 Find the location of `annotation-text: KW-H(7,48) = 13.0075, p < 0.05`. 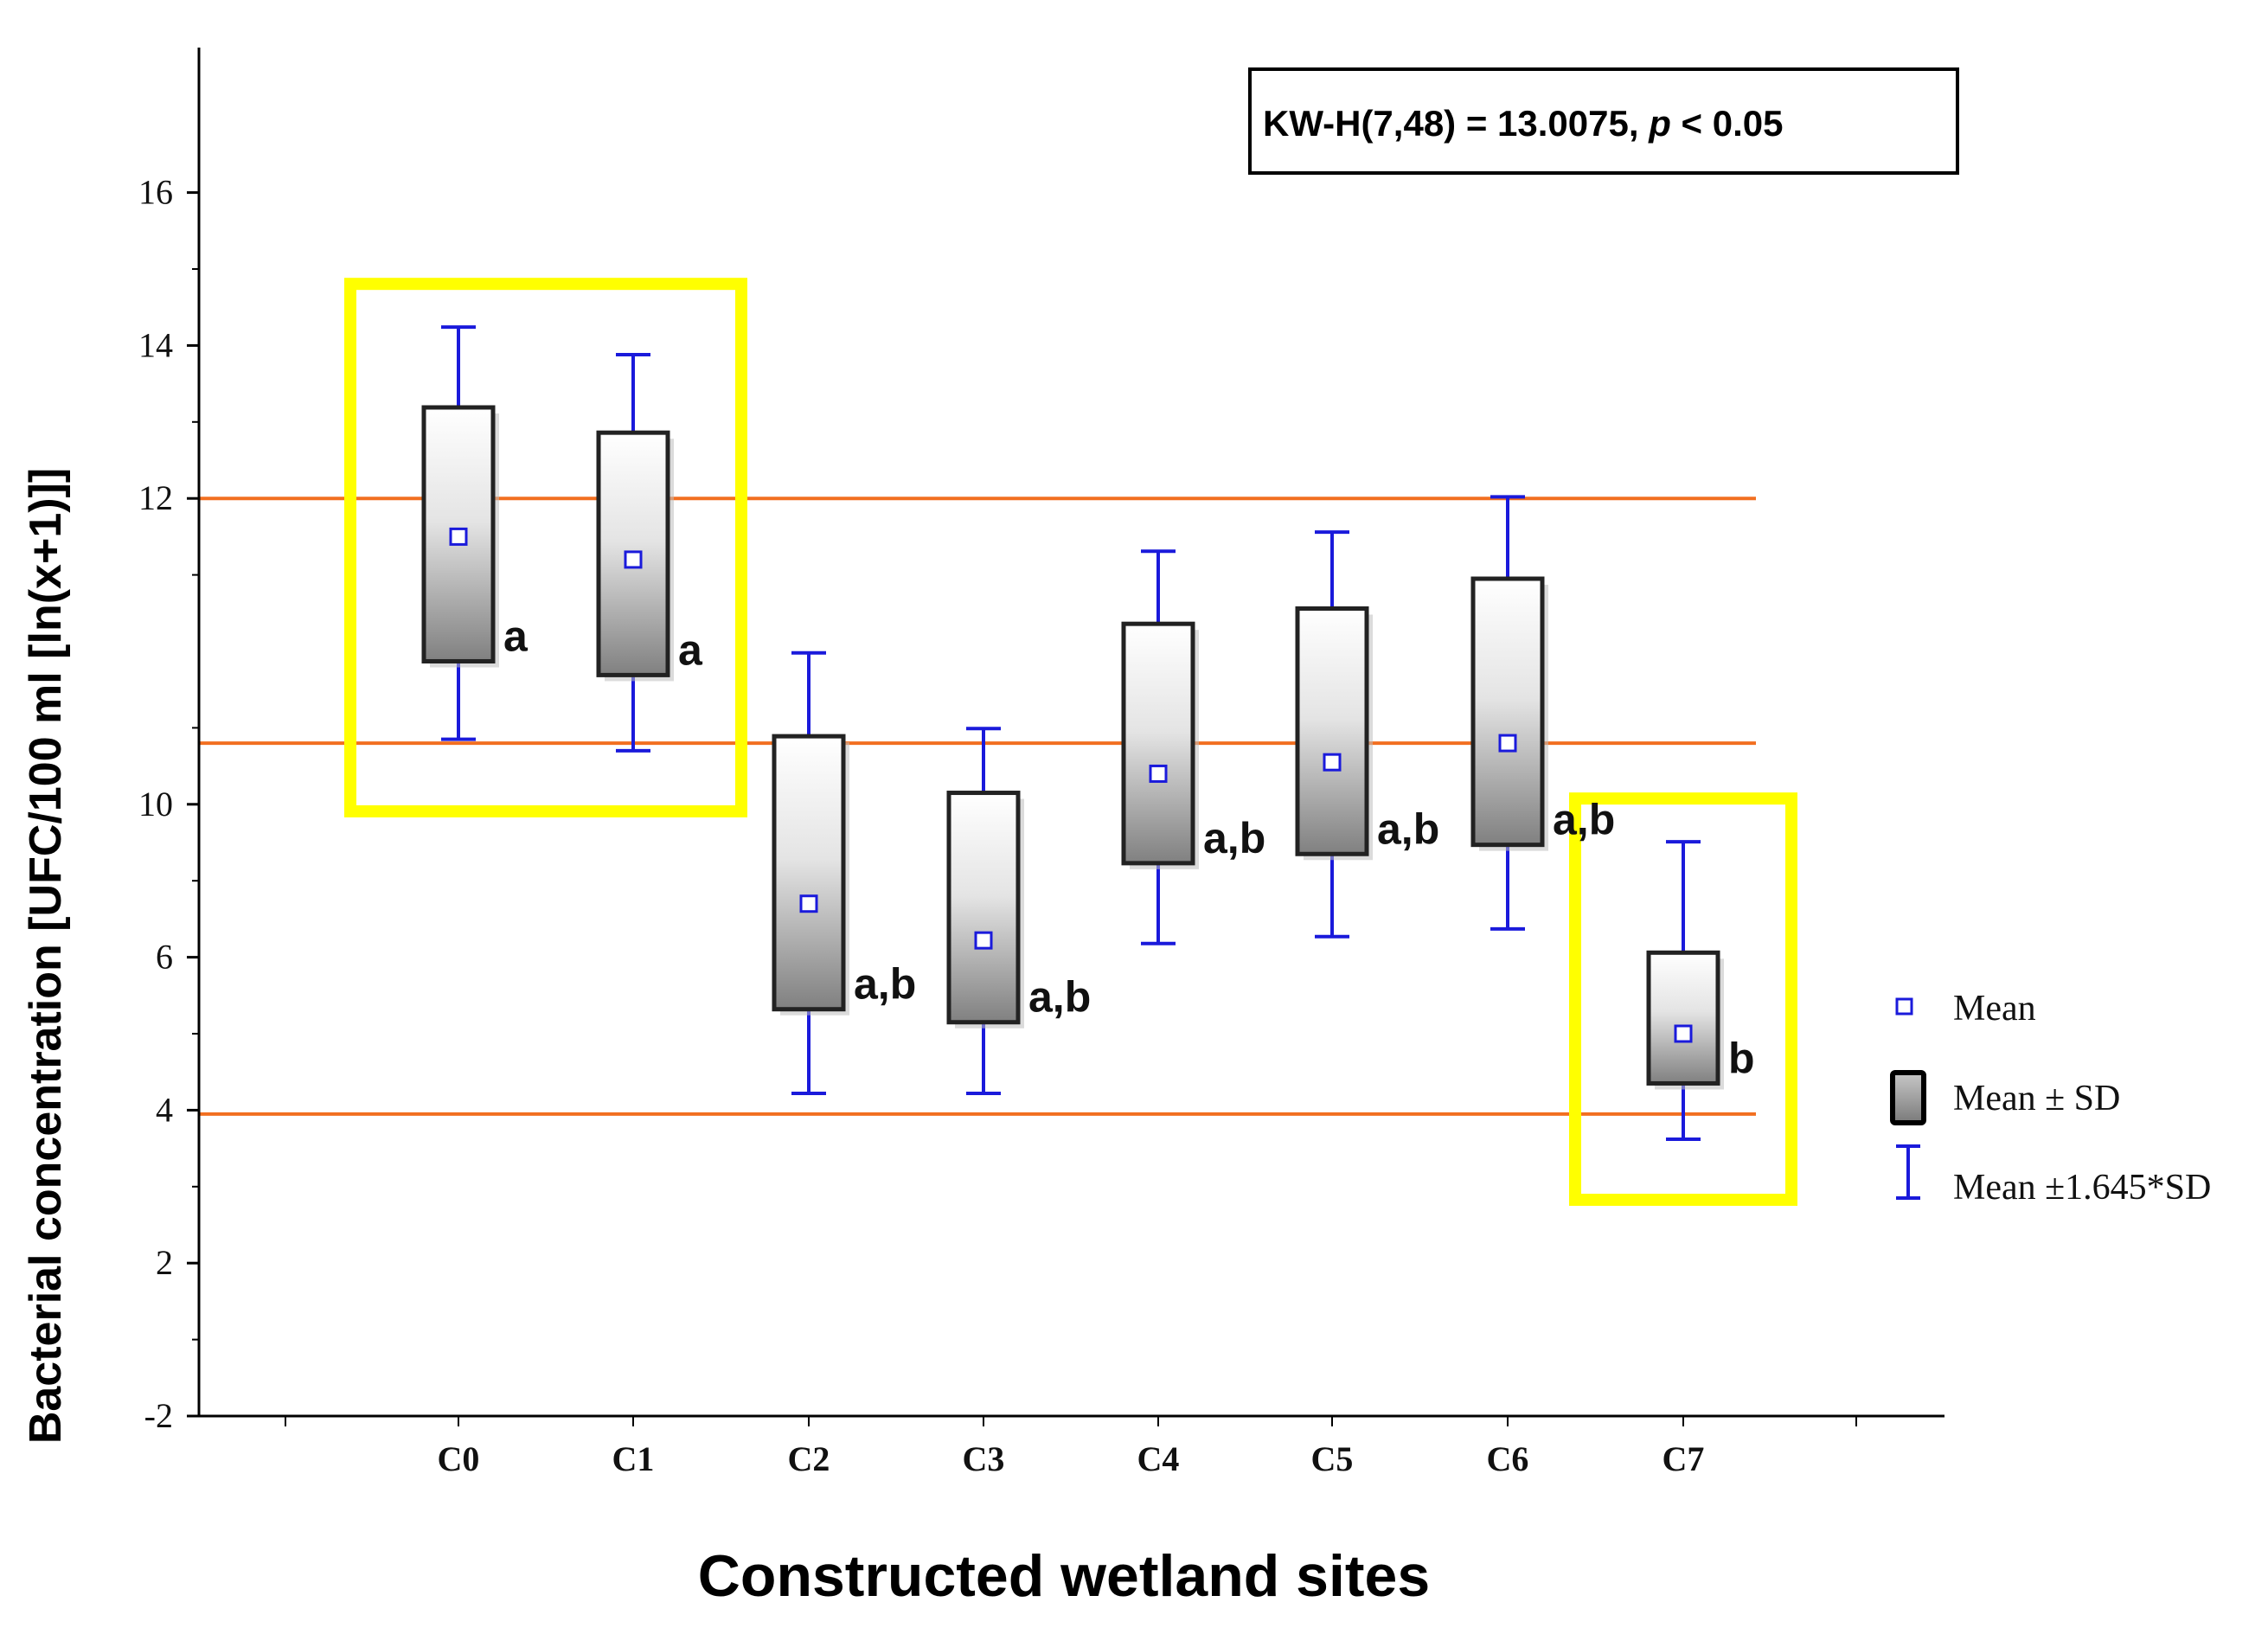

annotation-text: KW-H(7,48) = 13.0075, p < 0.05 is located at coordinates (1523, 123).